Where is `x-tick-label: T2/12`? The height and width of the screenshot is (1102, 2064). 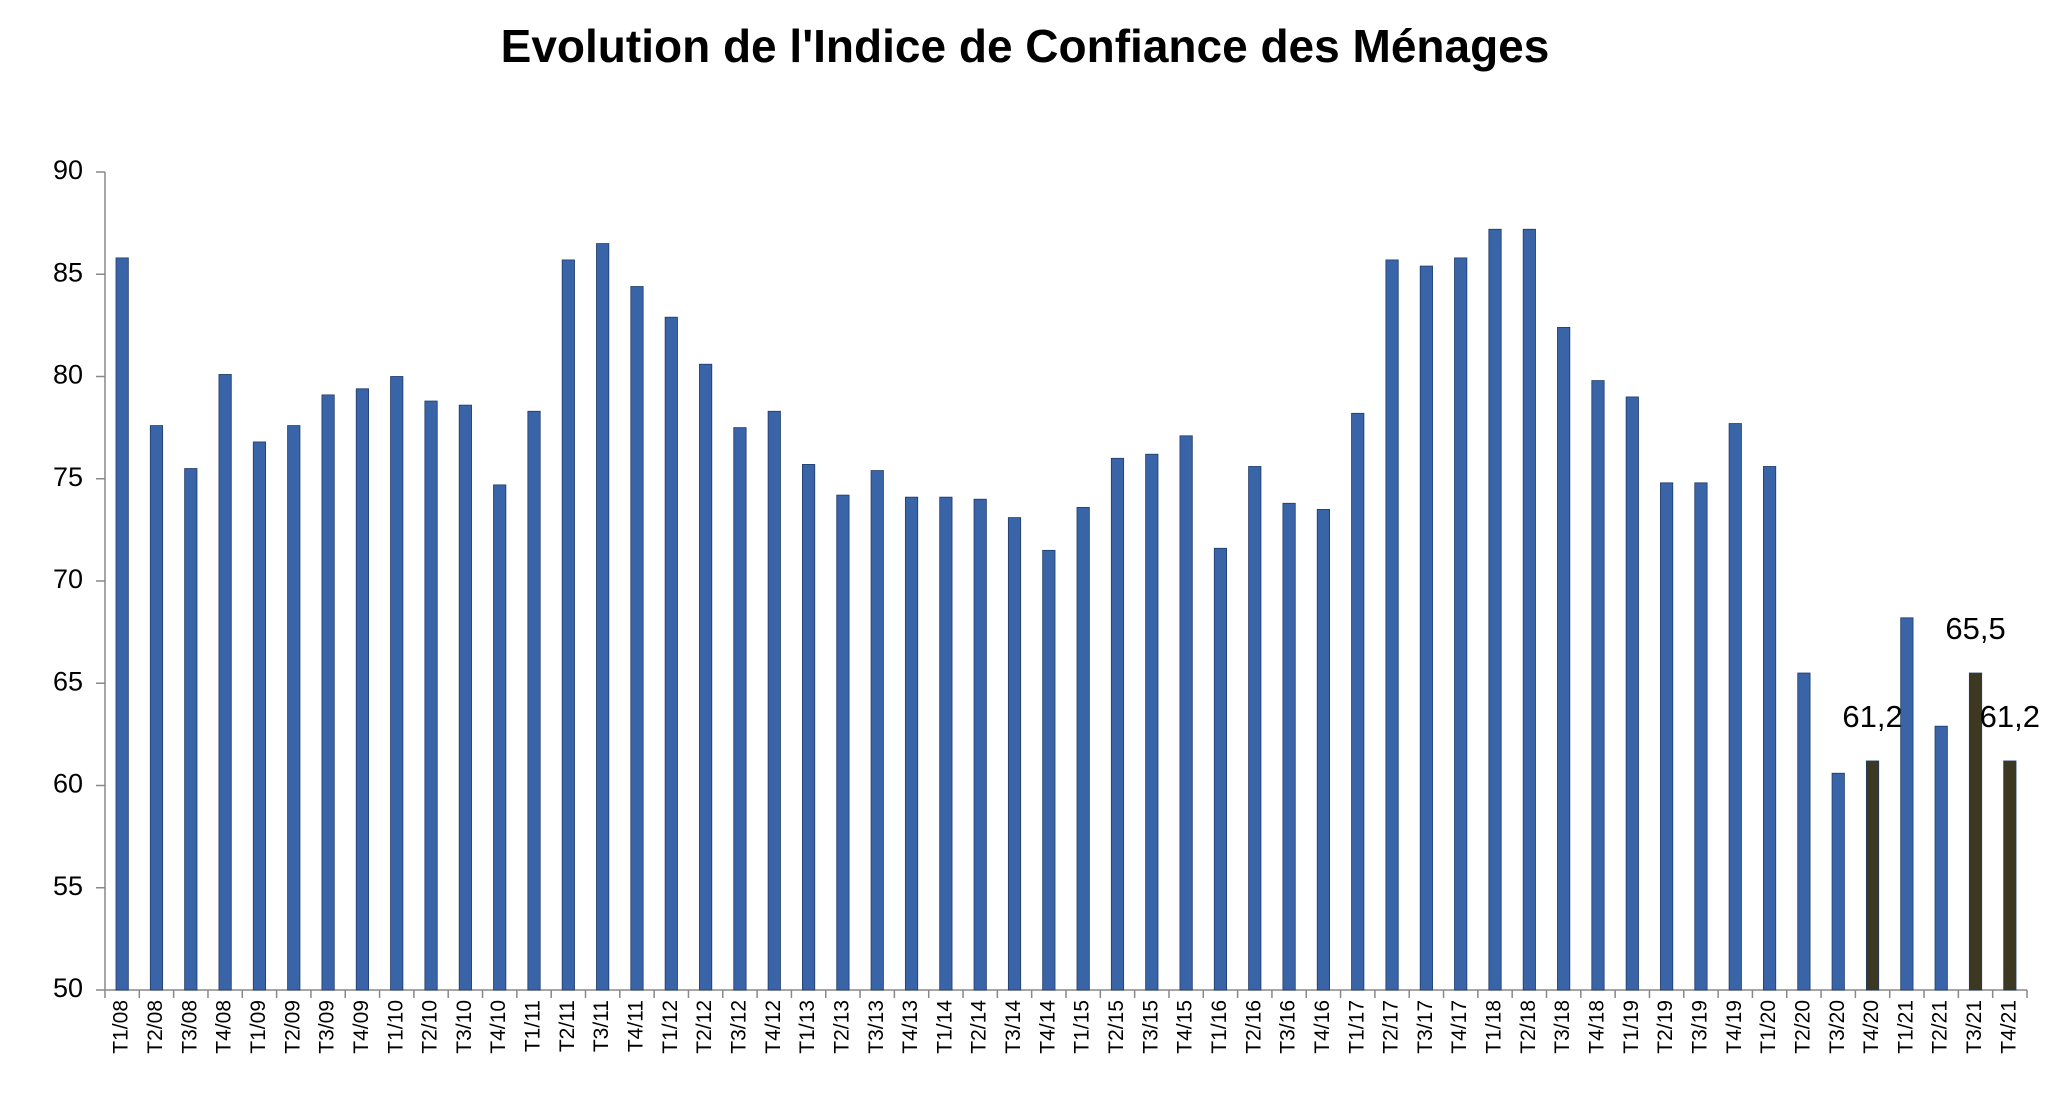
x-tick-label: T2/12 is located at coordinates (704, 1027).